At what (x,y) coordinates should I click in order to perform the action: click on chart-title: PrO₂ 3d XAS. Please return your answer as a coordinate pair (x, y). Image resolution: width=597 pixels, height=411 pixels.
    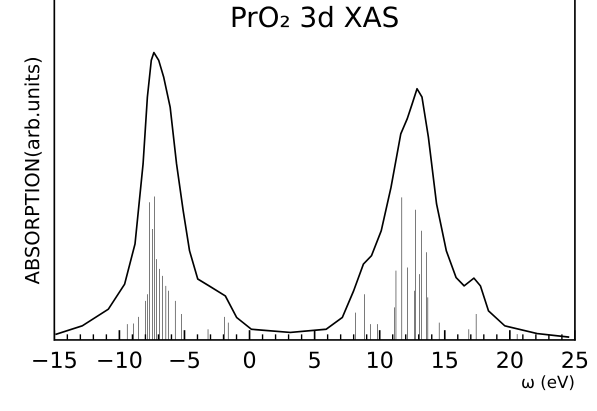
    Looking at the image, I should click on (315, 17).